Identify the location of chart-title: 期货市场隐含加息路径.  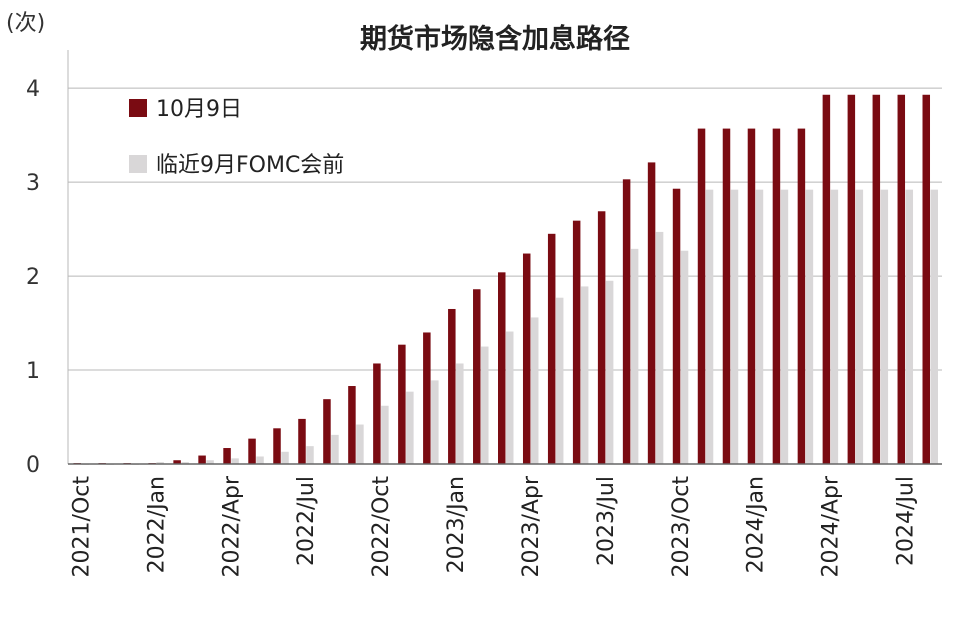
(495, 39).